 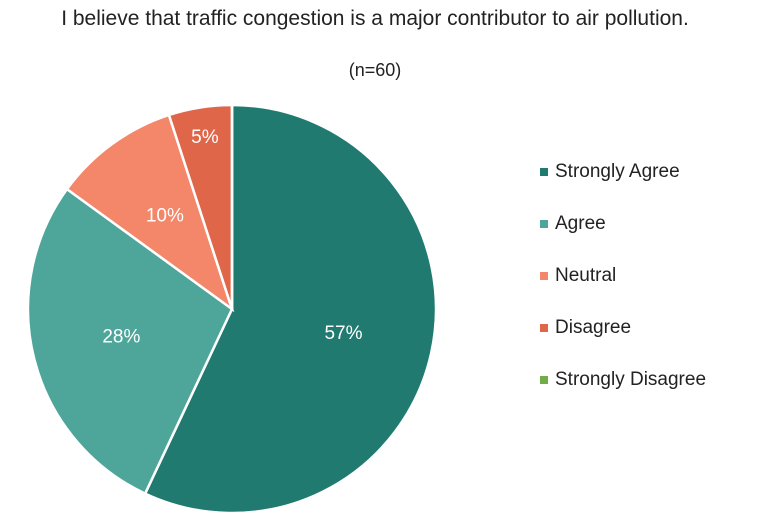 What do you see at coordinates (375, 70) in the screenshot?
I see `chart-subtitle: (n=60)` at bounding box center [375, 70].